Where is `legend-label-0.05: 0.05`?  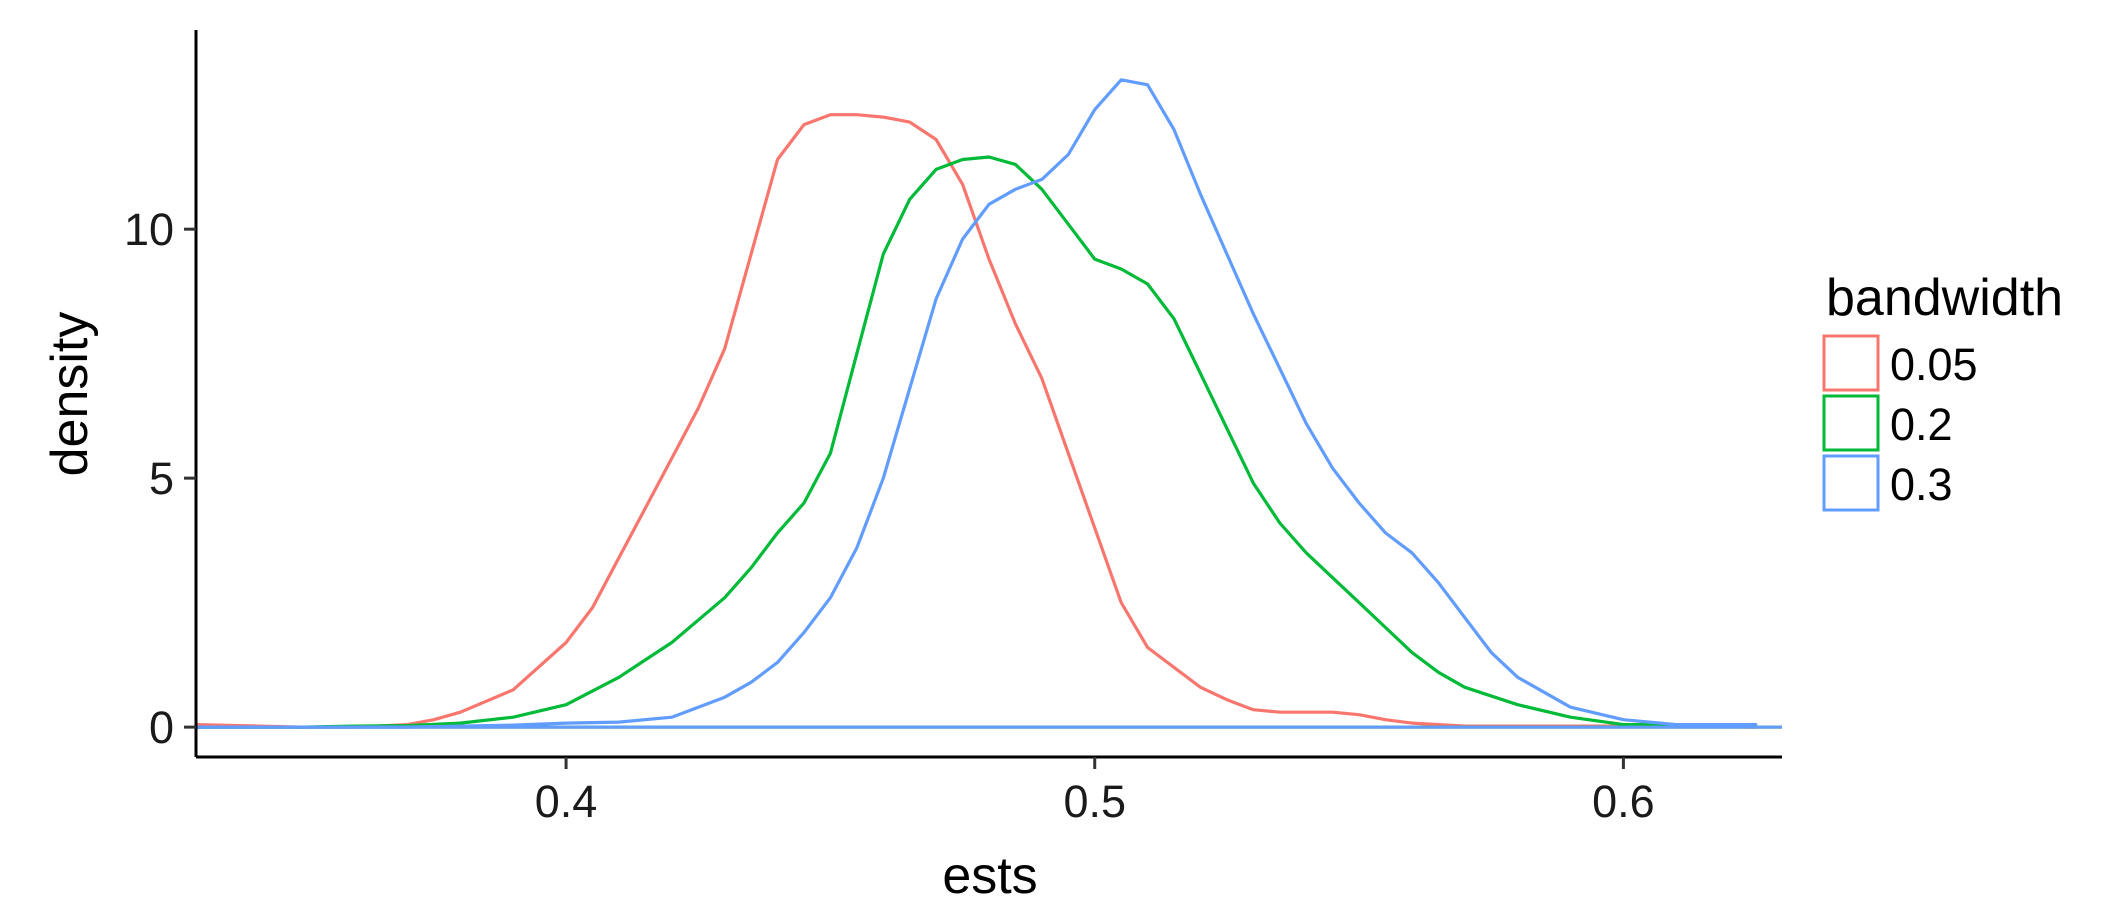
legend-label-0.05: 0.05 is located at coordinates (1934, 364).